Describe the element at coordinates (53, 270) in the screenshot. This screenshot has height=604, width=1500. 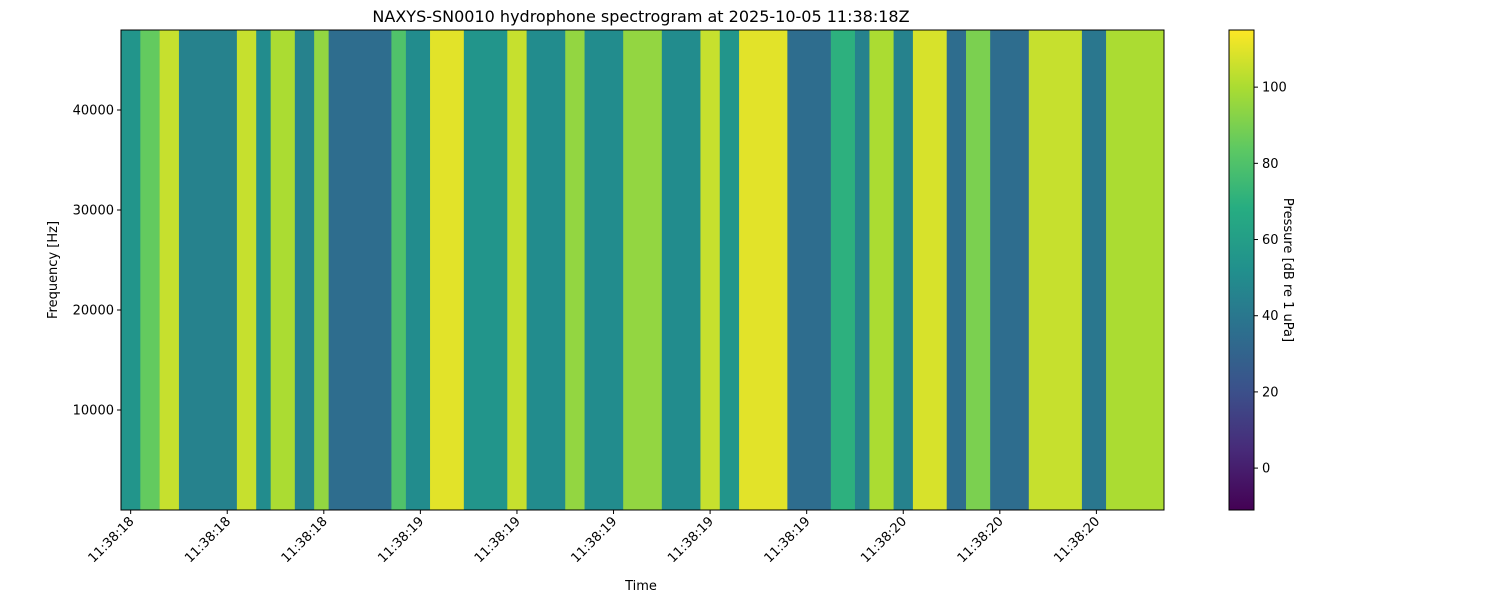
I see `y-axis-label: Frequency [Hz]` at that location.